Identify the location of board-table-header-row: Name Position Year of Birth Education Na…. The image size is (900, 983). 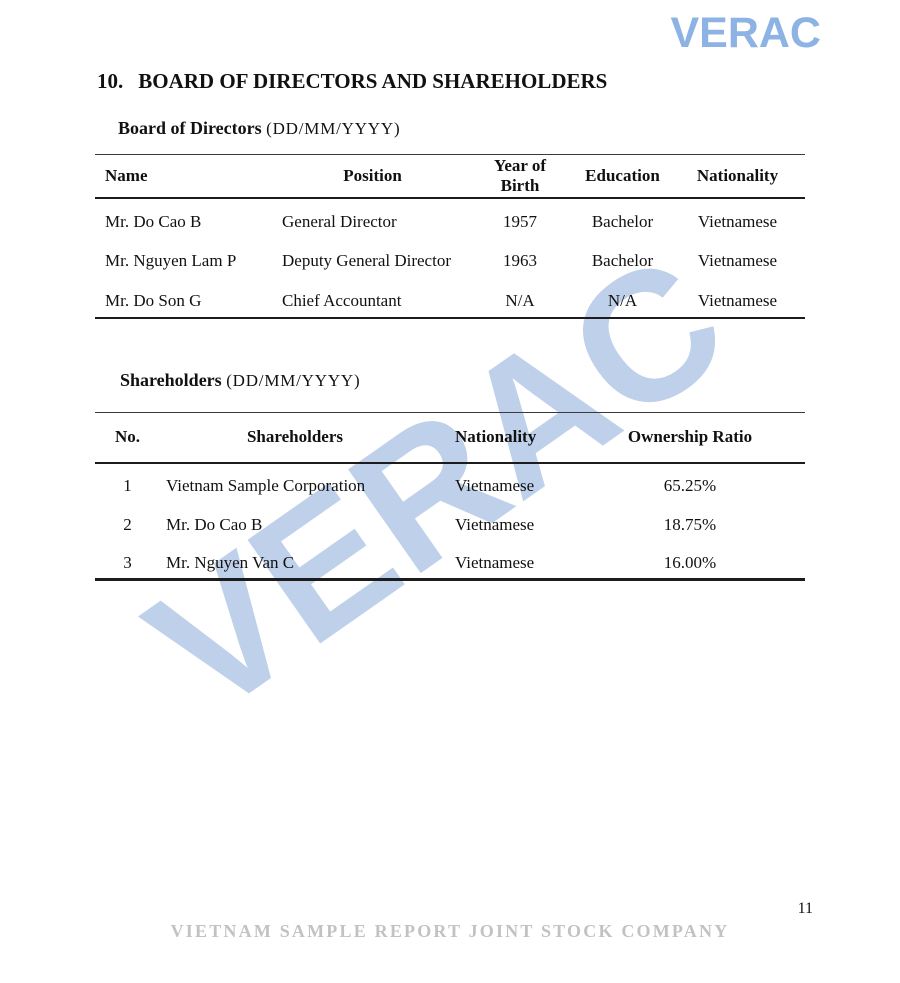
(450, 176).